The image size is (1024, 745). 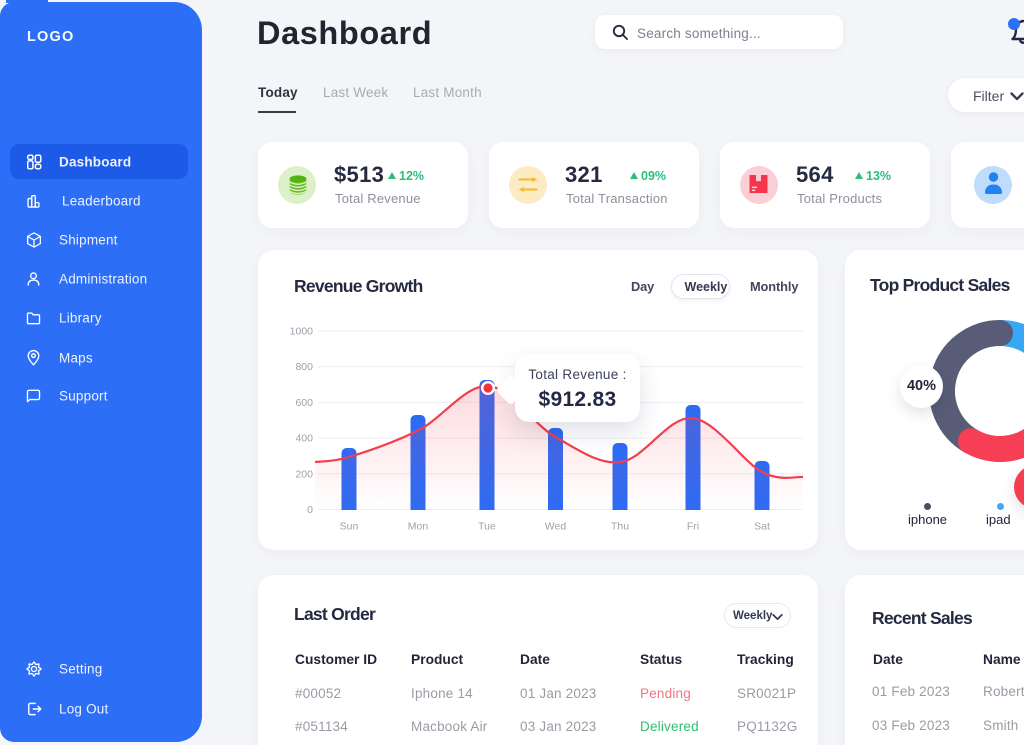 What do you see at coordinates (304, 439) in the screenshot?
I see `svg-text: 400` at bounding box center [304, 439].